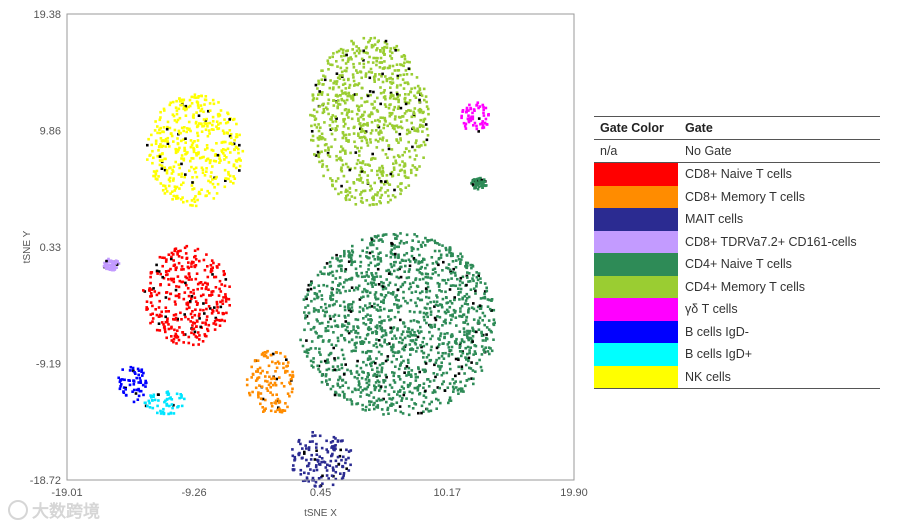 This screenshot has width=900, height=528. Describe the element at coordinates (111, 264) in the screenshot. I see `cluster-cd8-tdrva7-2-cd161-cells` at that location.